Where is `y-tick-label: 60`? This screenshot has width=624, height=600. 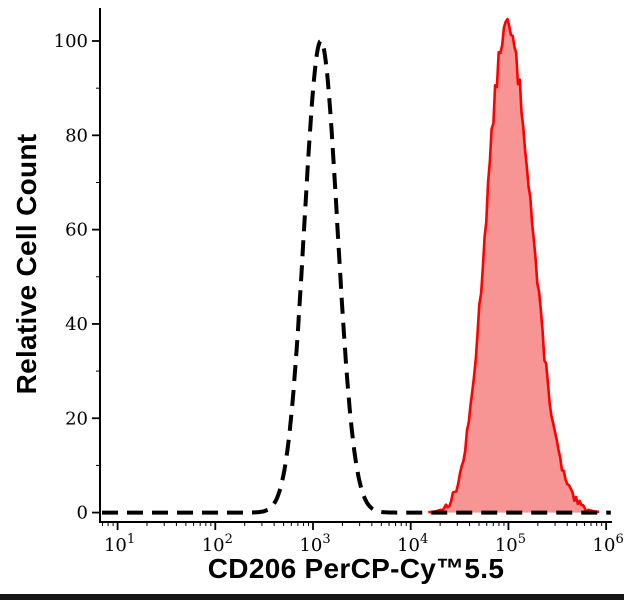
y-tick-label: 60 is located at coordinates (76, 230).